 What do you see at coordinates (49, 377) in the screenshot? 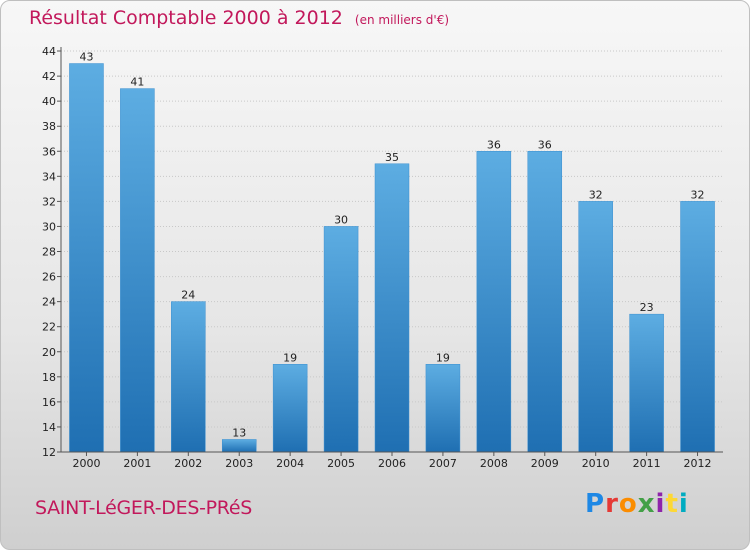
I see `y-tick-label: 18` at bounding box center [49, 377].